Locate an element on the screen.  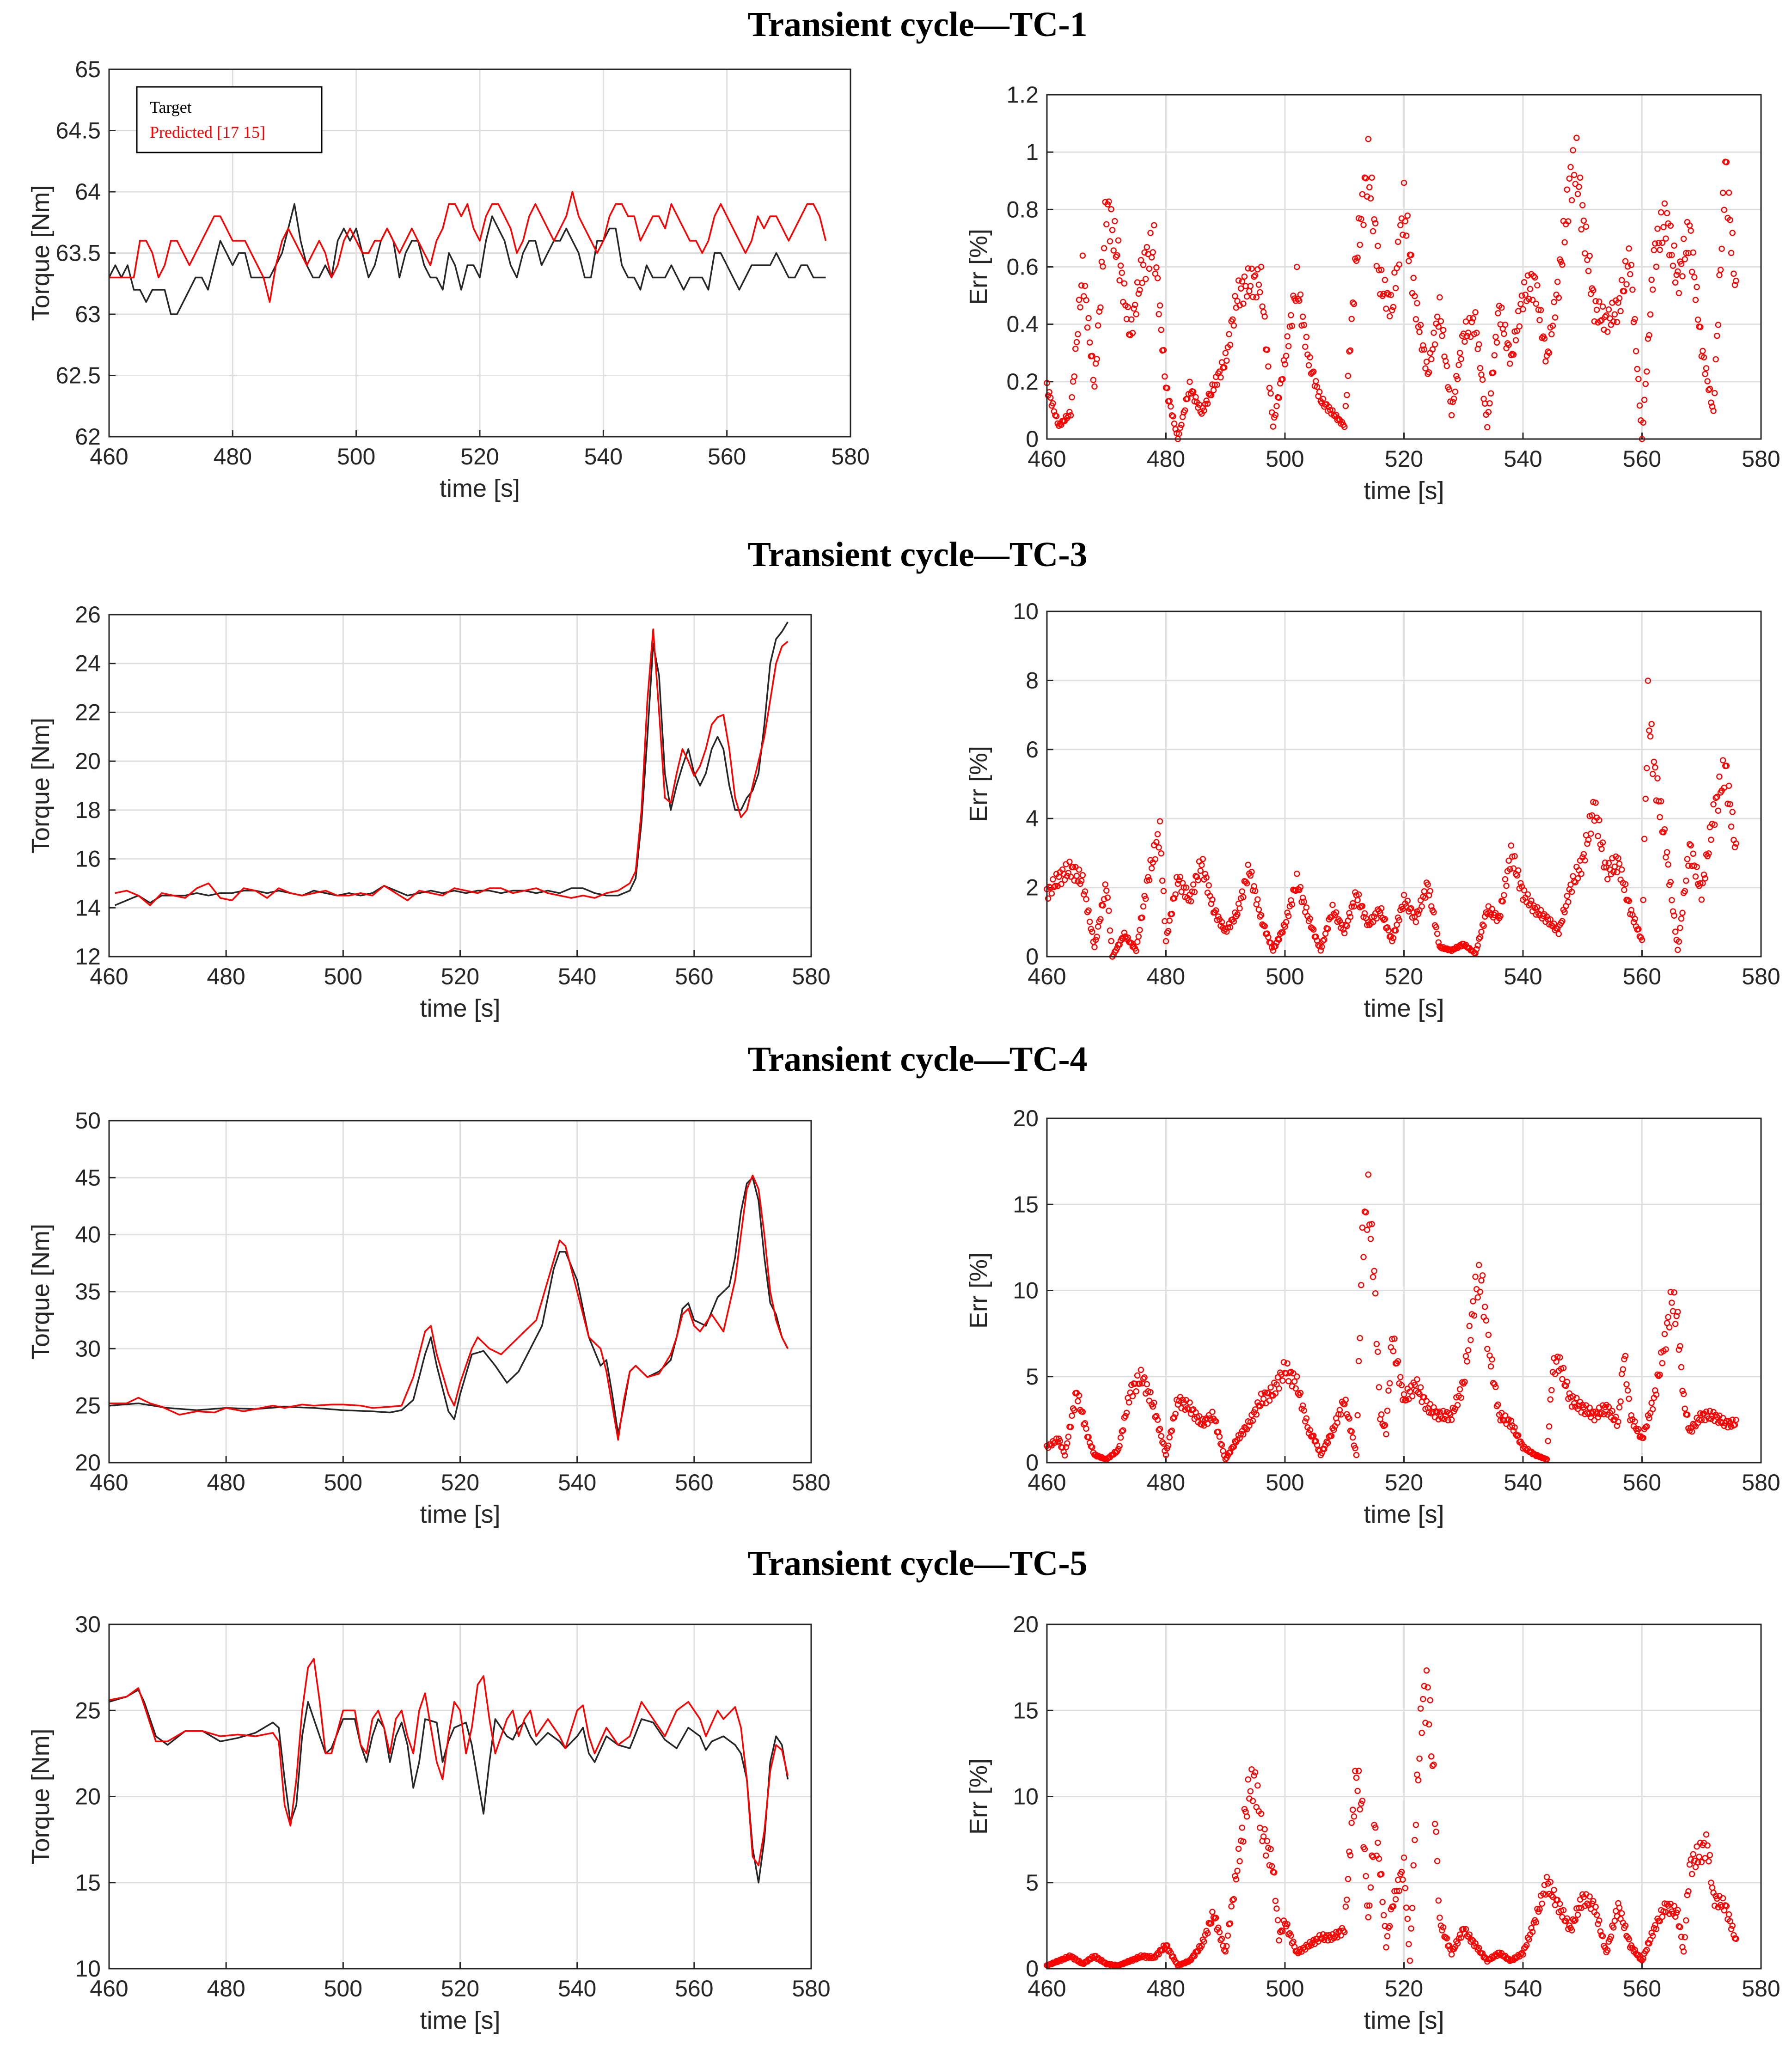
x-axis-label: time [s] is located at coordinates (460, 2020).